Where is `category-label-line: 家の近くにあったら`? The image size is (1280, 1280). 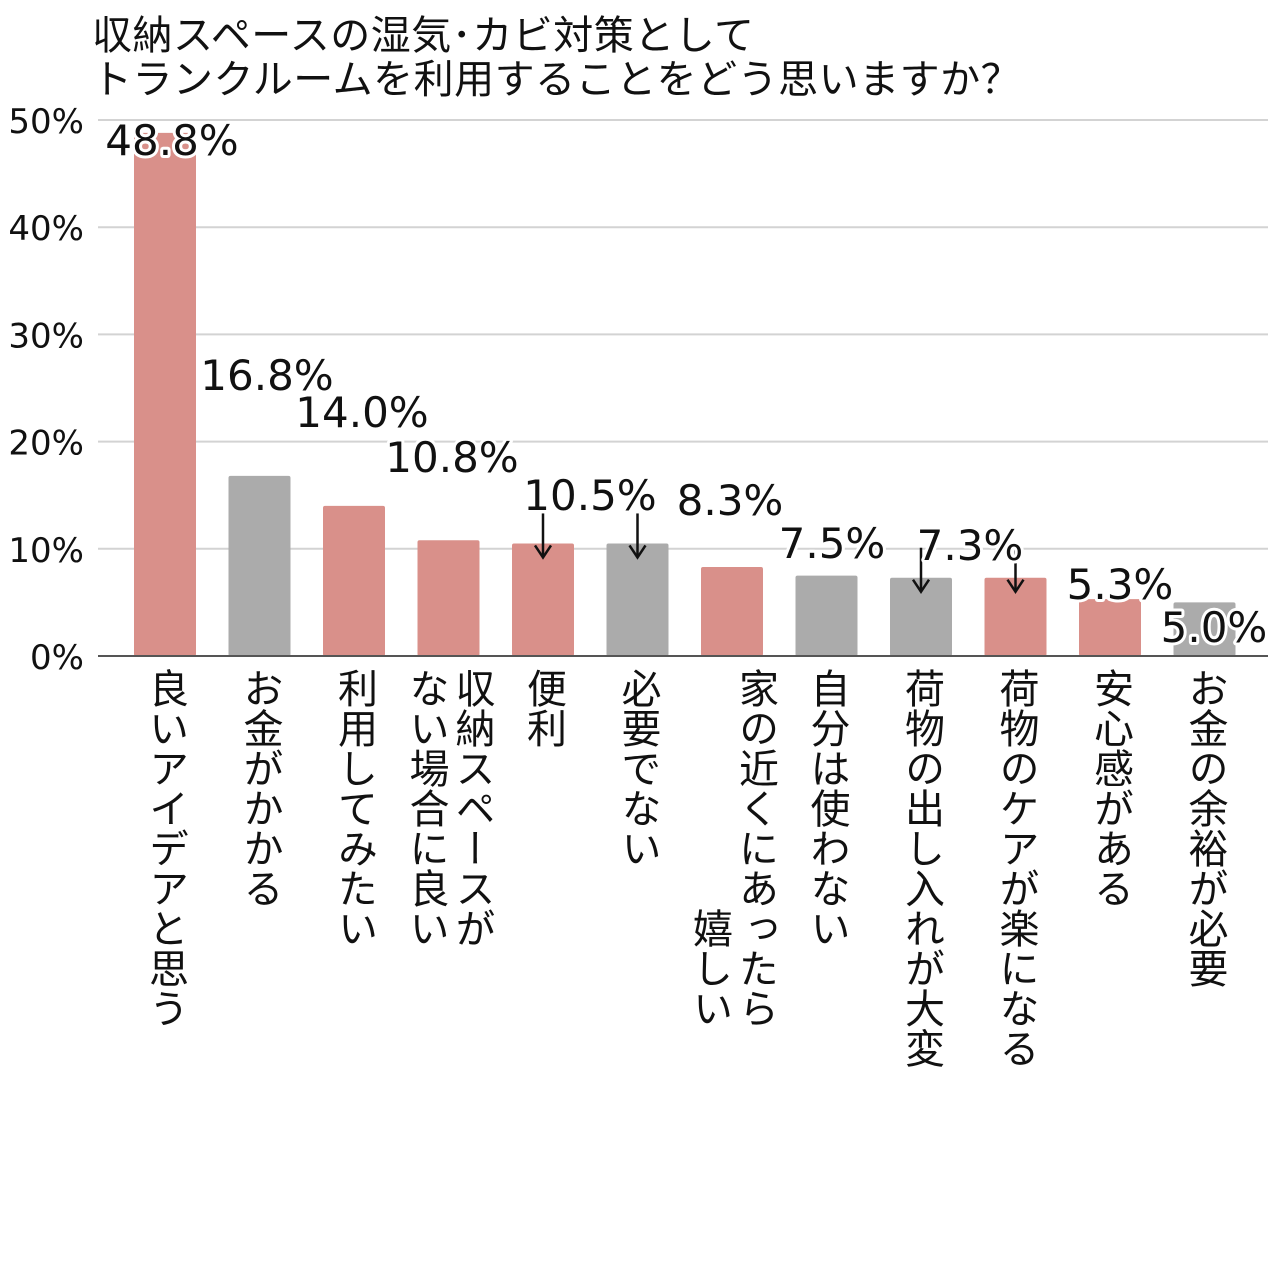 category-label-line: 家の近くにあったら is located at coordinates (755, 848).